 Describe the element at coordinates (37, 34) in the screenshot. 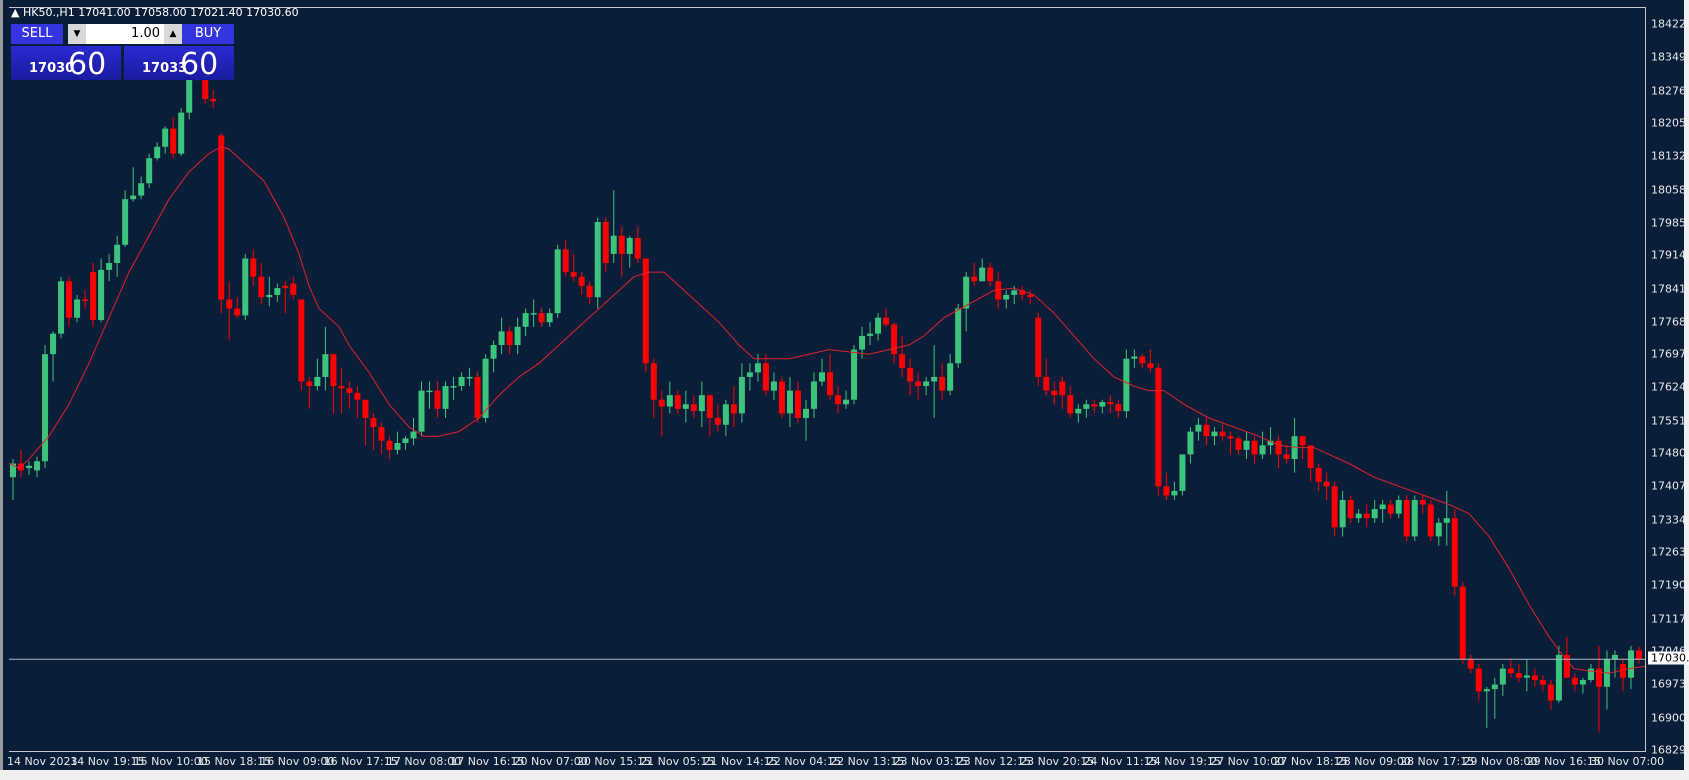

I see `sell-button: SELL` at that location.